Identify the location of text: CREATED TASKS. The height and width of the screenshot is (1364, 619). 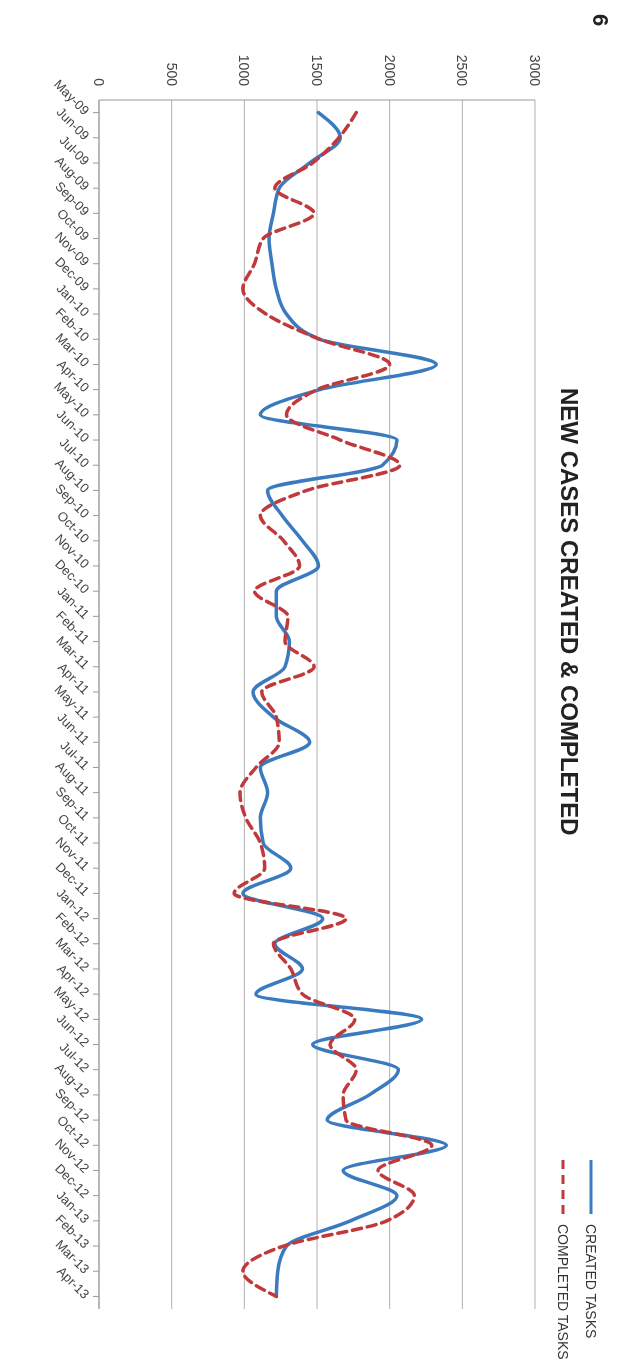
(591, 1281).